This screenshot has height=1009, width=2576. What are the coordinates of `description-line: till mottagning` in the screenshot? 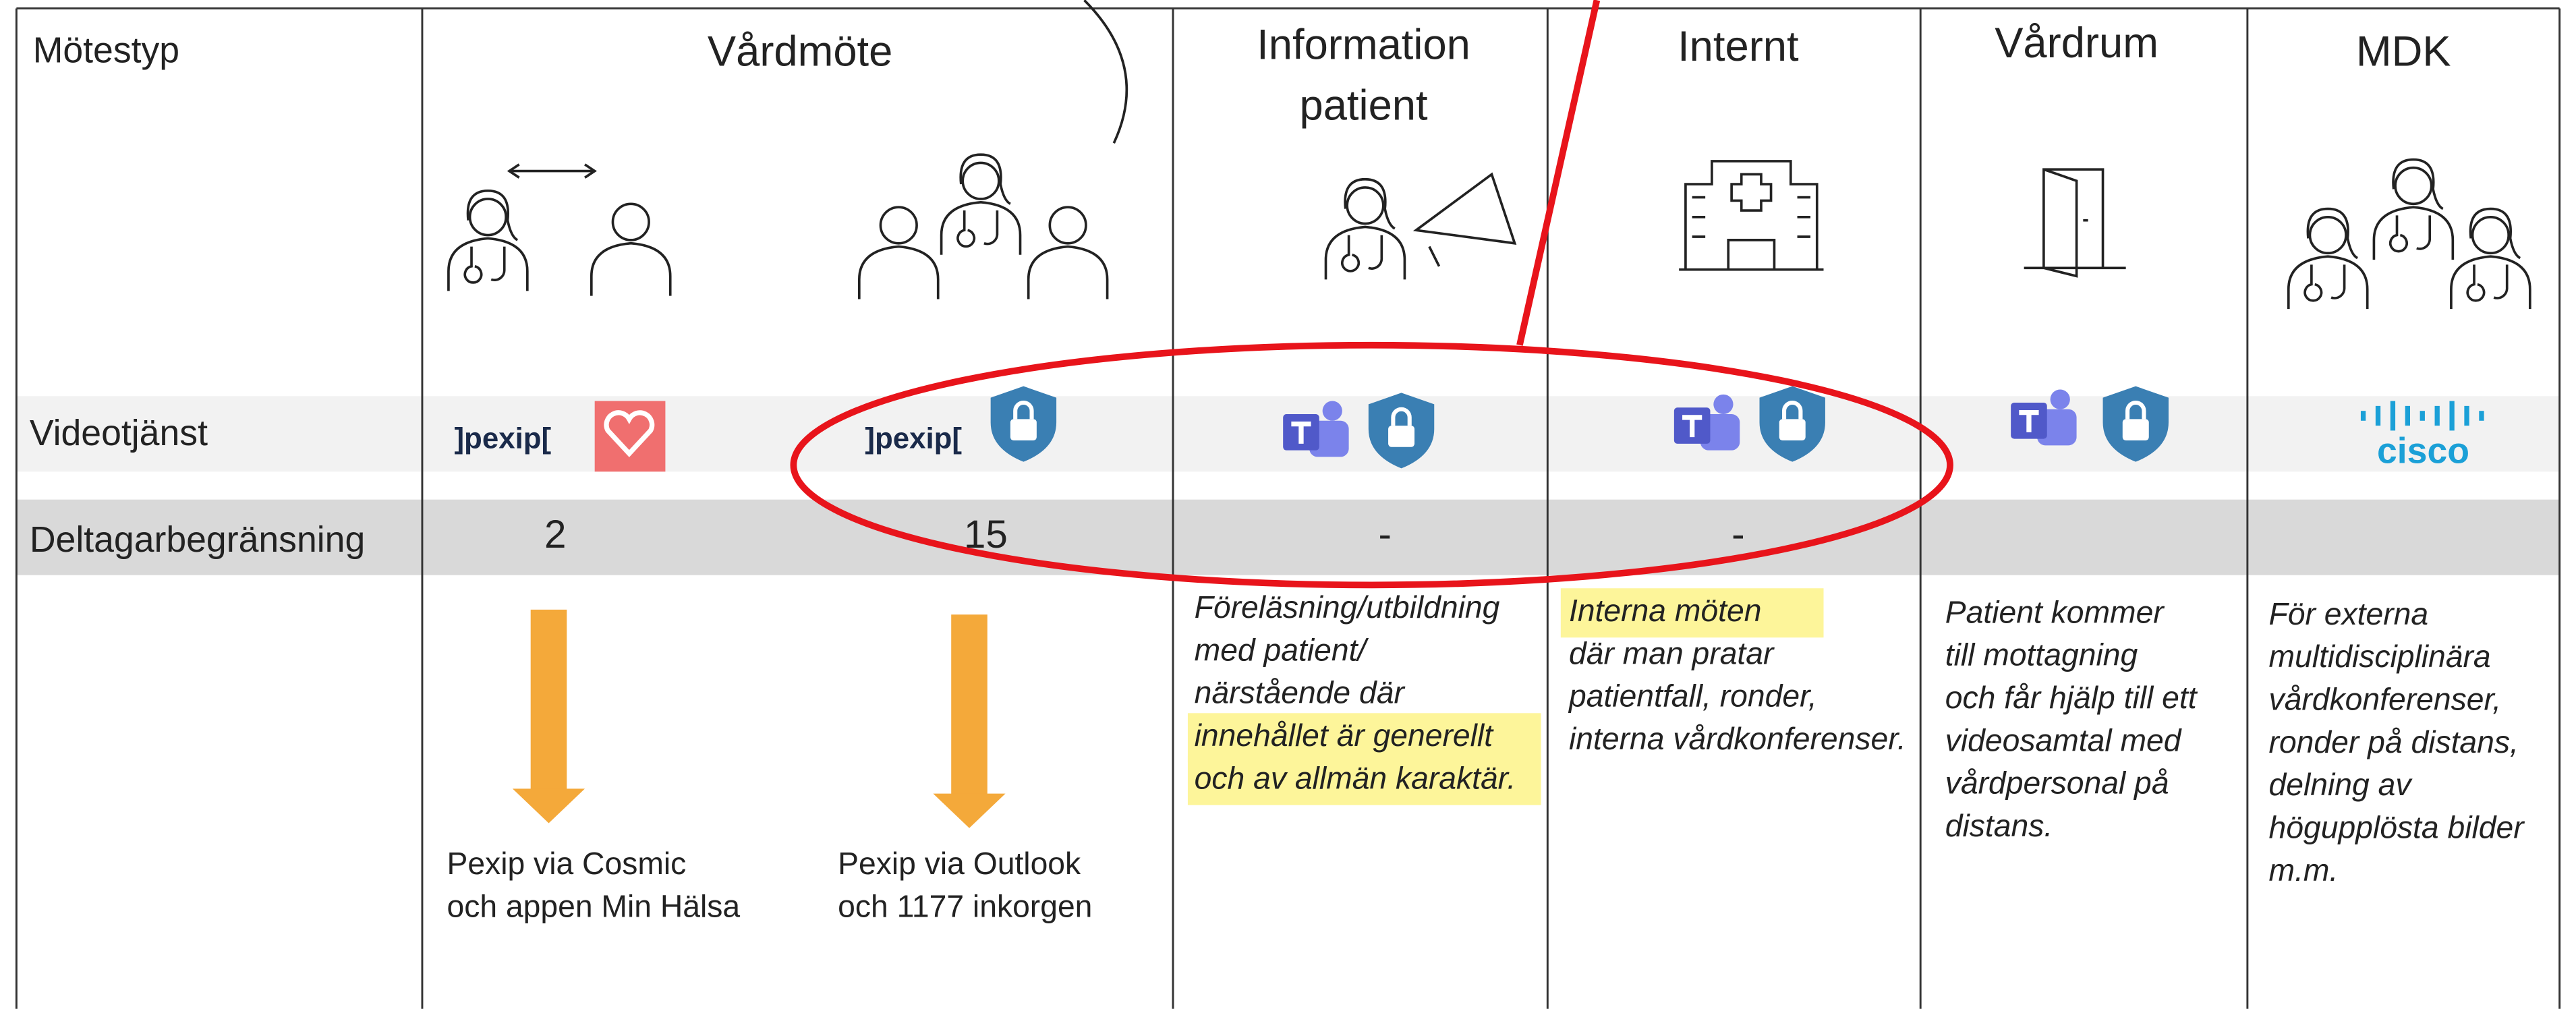 It's located at (2041, 654).